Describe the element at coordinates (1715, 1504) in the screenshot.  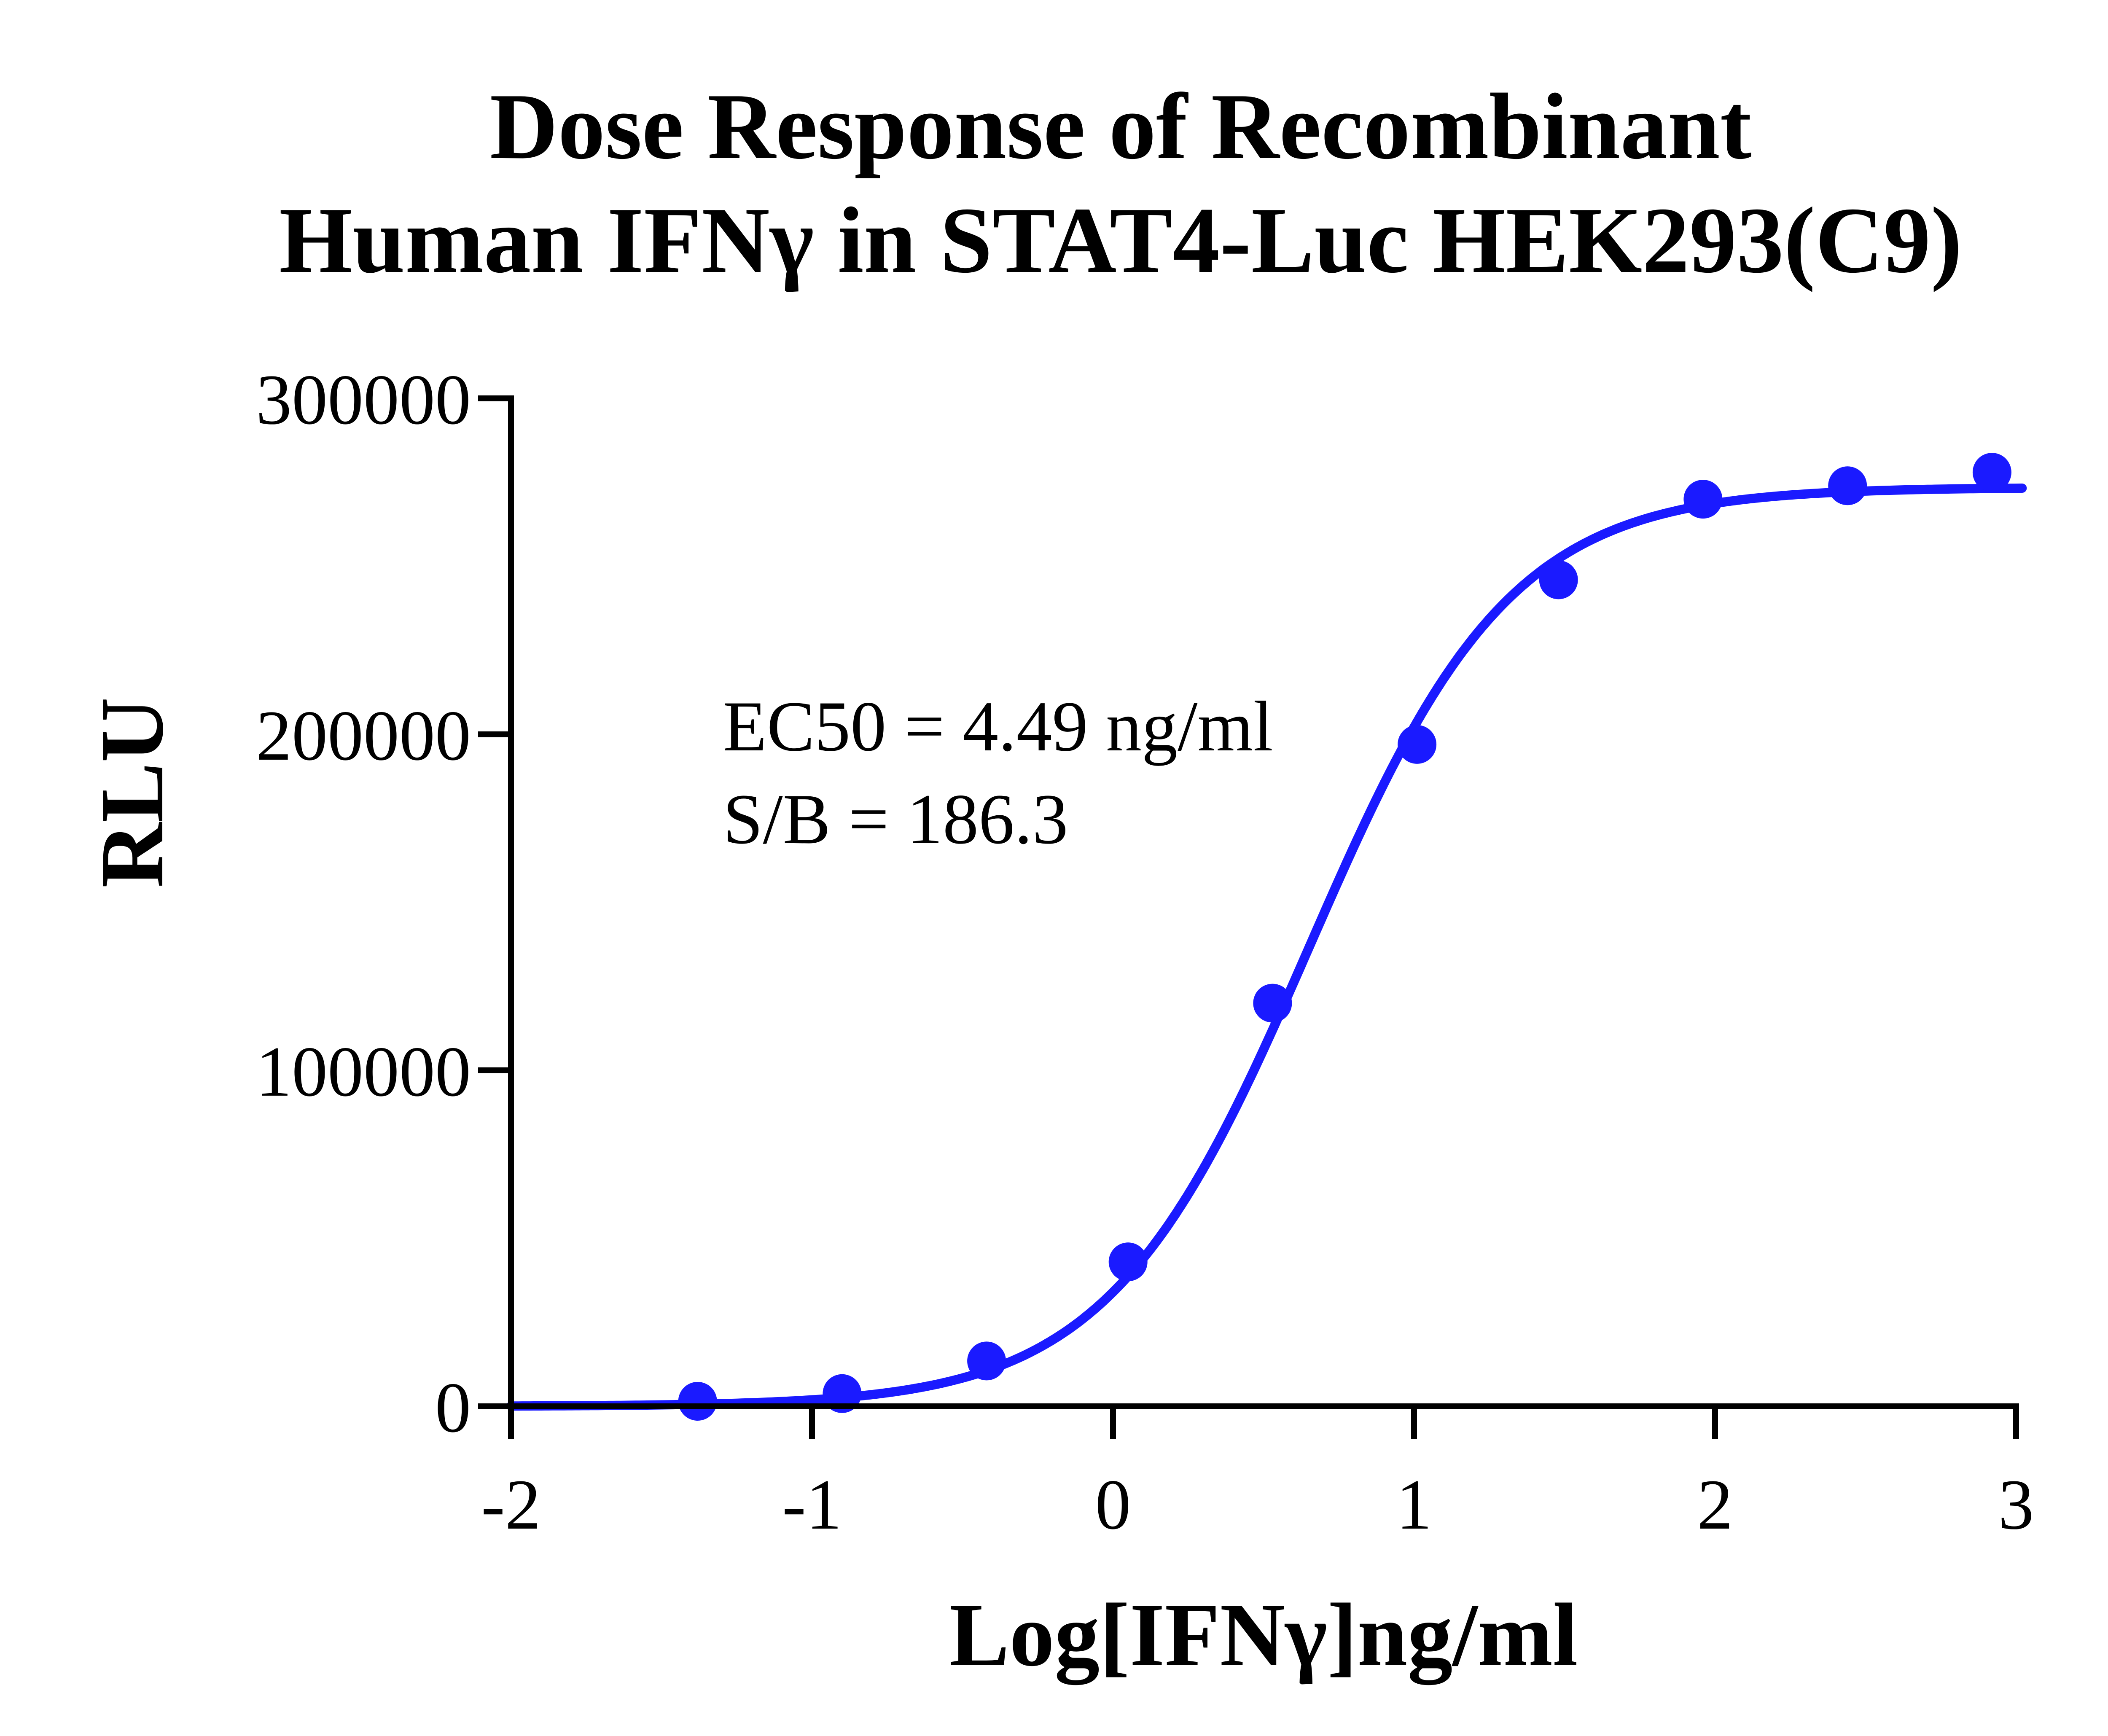
I see `x-tick-label: 2` at that location.